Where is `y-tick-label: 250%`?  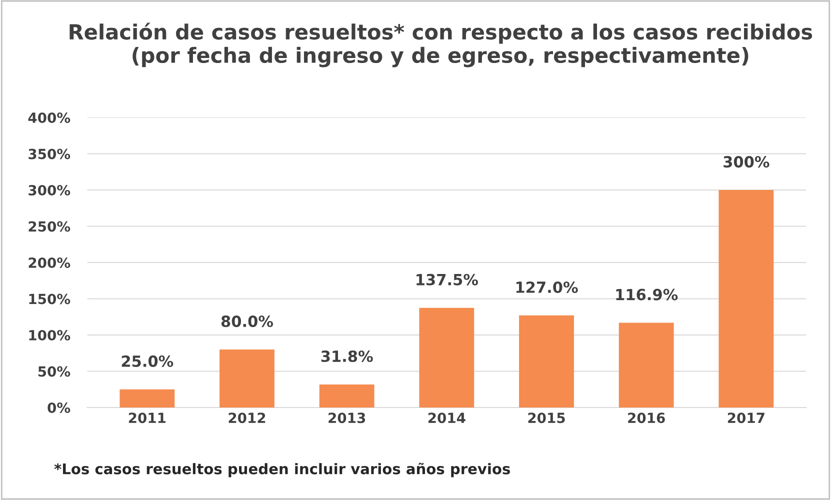
y-tick-label: 250% is located at coordinates (49, 226).